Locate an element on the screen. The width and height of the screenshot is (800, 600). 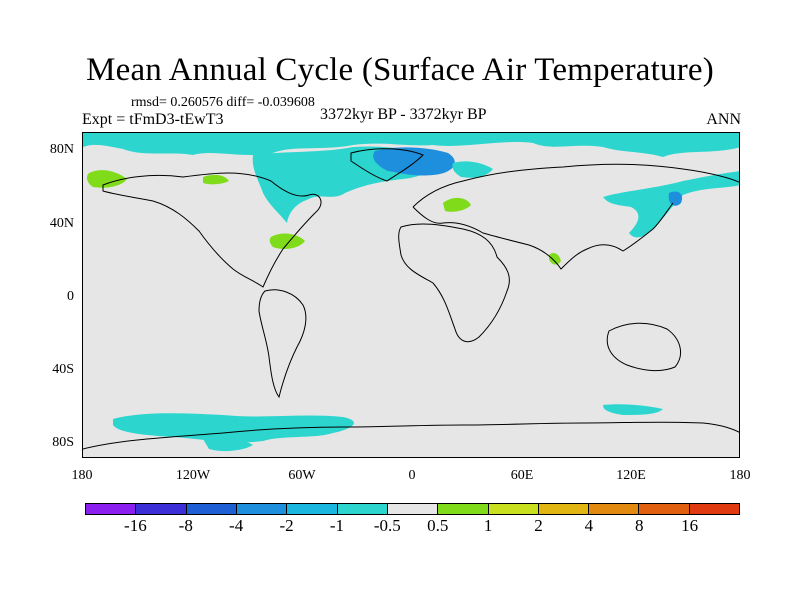
anomaly-east-asia is located at coordinates (671, 204).